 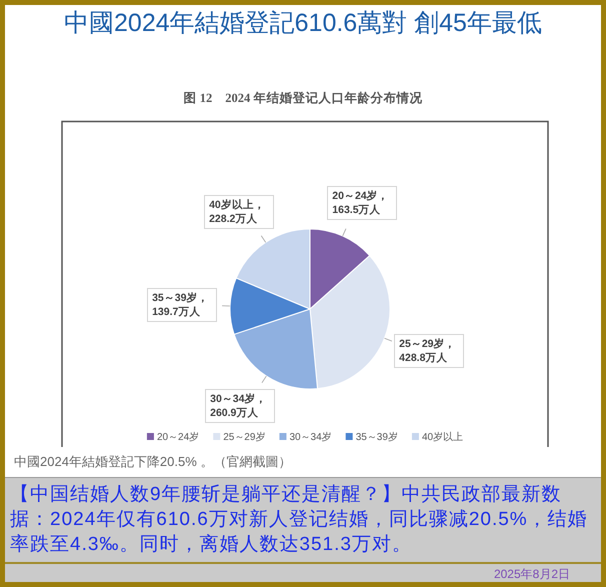 I want to click on legend-label: 40岁以上, so click(x=443, y=437).